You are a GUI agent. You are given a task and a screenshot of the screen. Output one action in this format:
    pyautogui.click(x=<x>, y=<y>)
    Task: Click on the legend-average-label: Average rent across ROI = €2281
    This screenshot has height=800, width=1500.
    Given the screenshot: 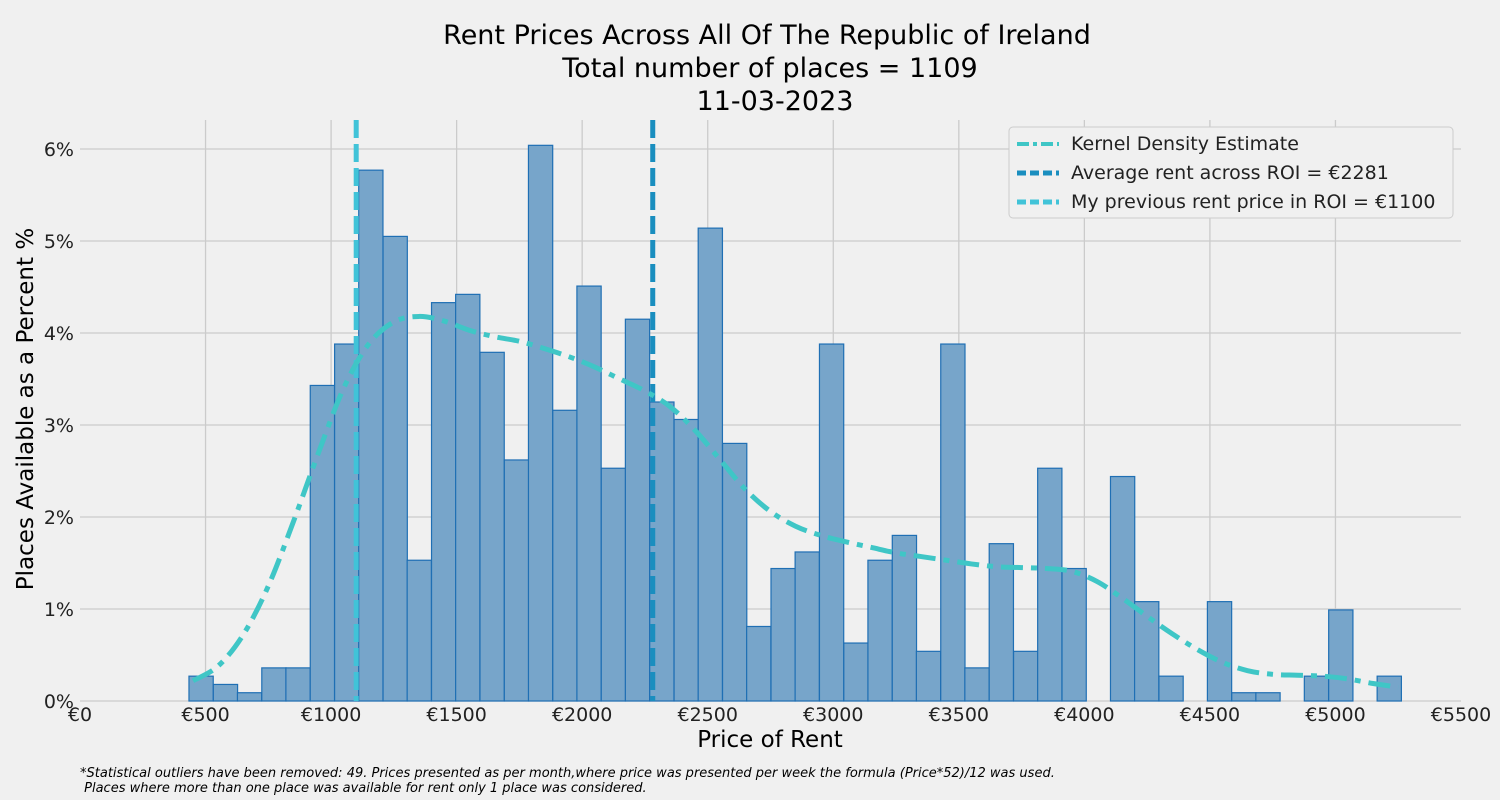 What is the action you would take?
    pyautogui.click(x=1230, y=173)
    